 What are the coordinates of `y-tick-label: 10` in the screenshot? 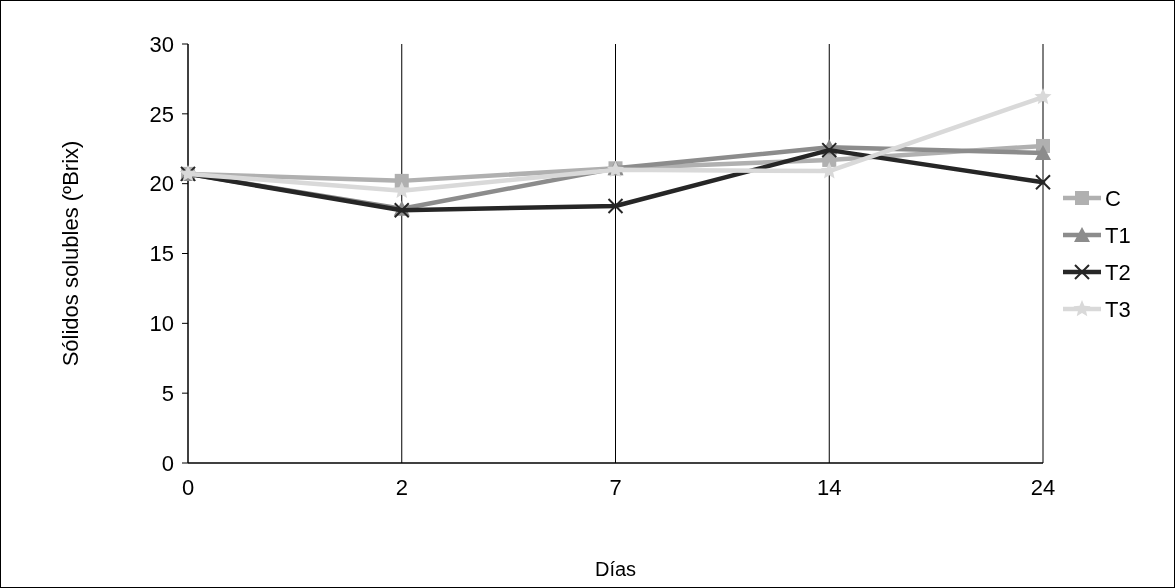 It's located at (161, 324).